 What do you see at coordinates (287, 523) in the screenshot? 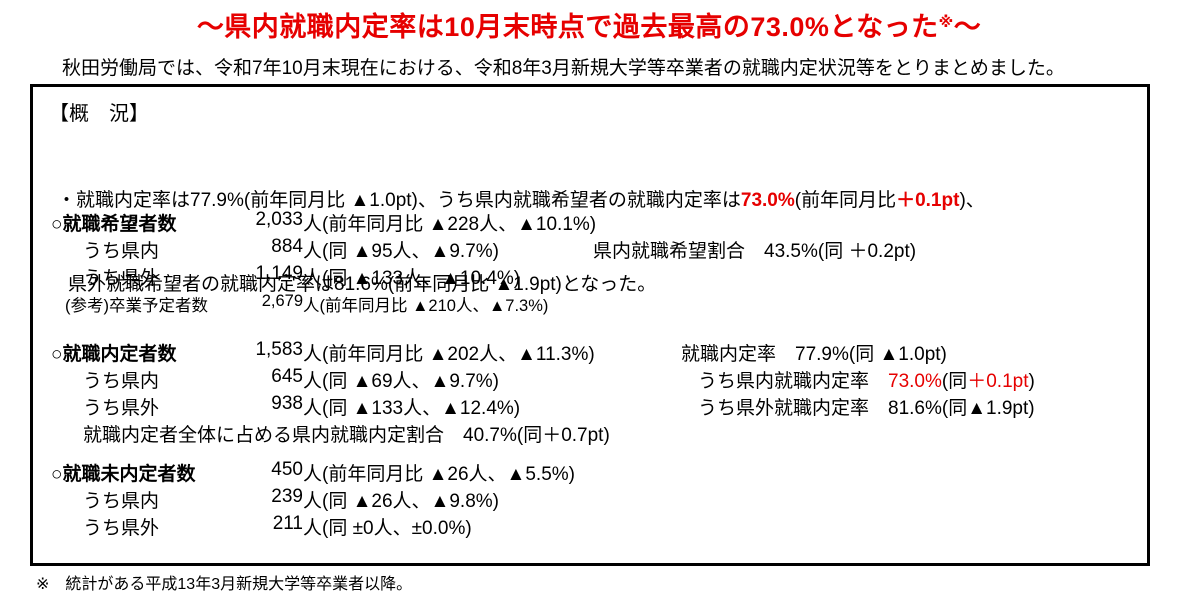
I see `nooffer-outstate-count: 211` at bounding box center [287, 523].